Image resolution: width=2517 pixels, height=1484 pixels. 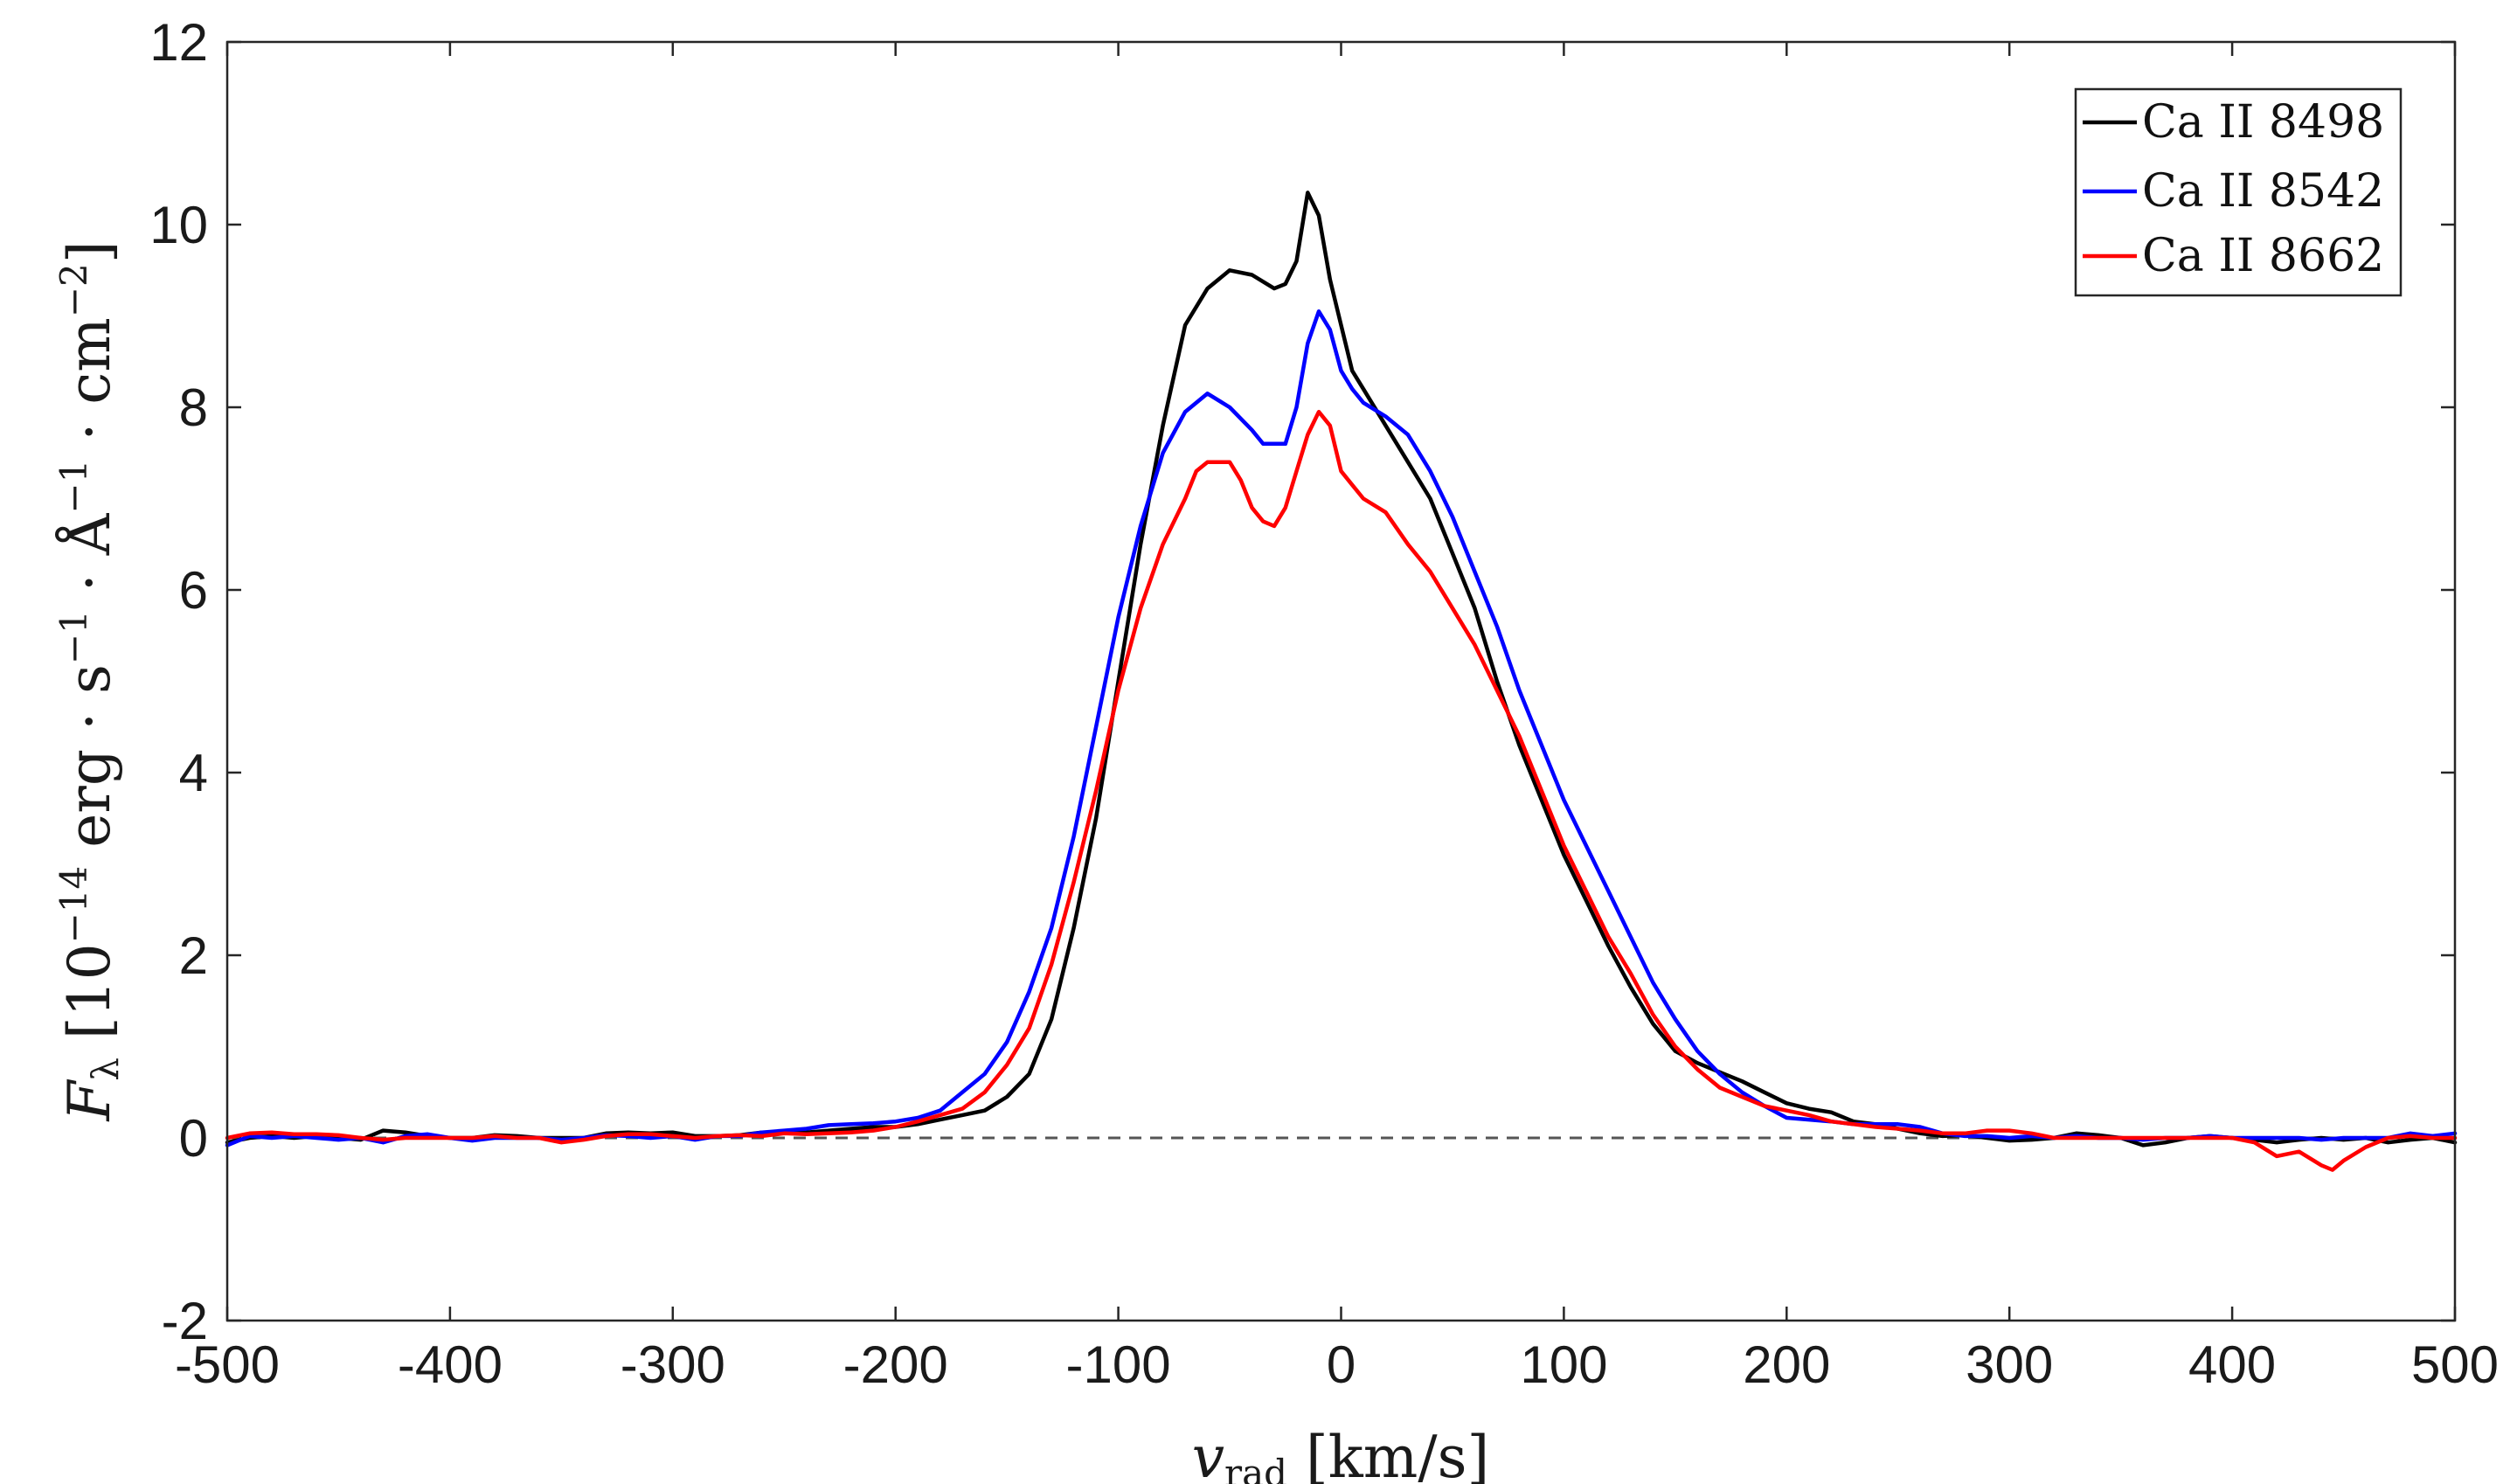 I want to click on legend-label-ca-ii-8542: Ca II 8542, so click(x=2263, y=191).